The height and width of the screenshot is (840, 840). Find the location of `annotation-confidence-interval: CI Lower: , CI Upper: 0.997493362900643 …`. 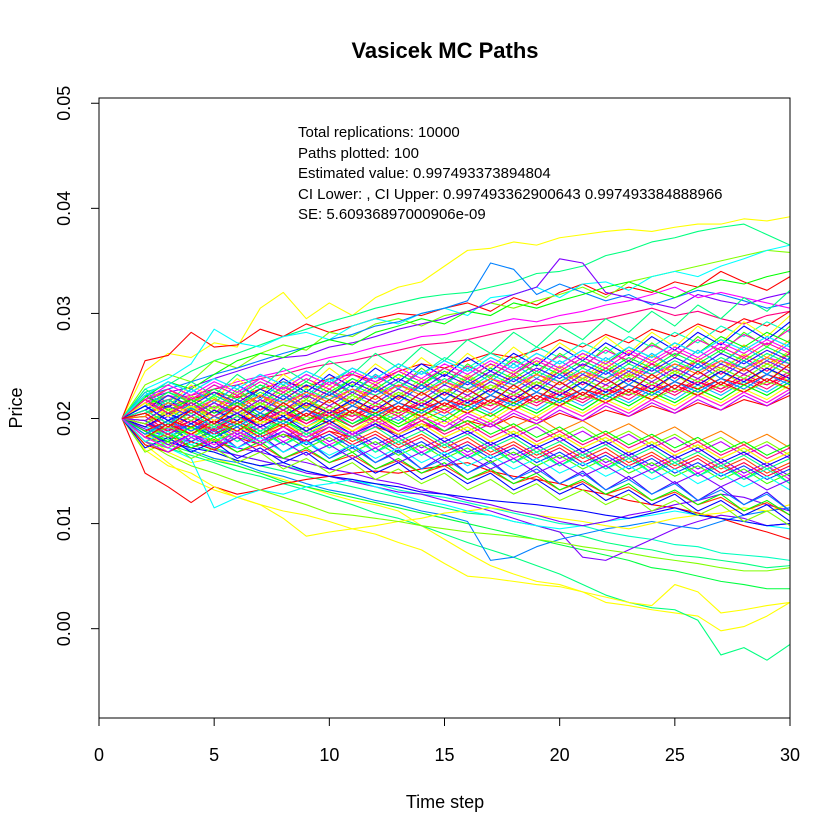

annotation-confidence-interval: CI Lower: , CI Upper: 0.997493362900643 … is located at coordinates (510, 194).